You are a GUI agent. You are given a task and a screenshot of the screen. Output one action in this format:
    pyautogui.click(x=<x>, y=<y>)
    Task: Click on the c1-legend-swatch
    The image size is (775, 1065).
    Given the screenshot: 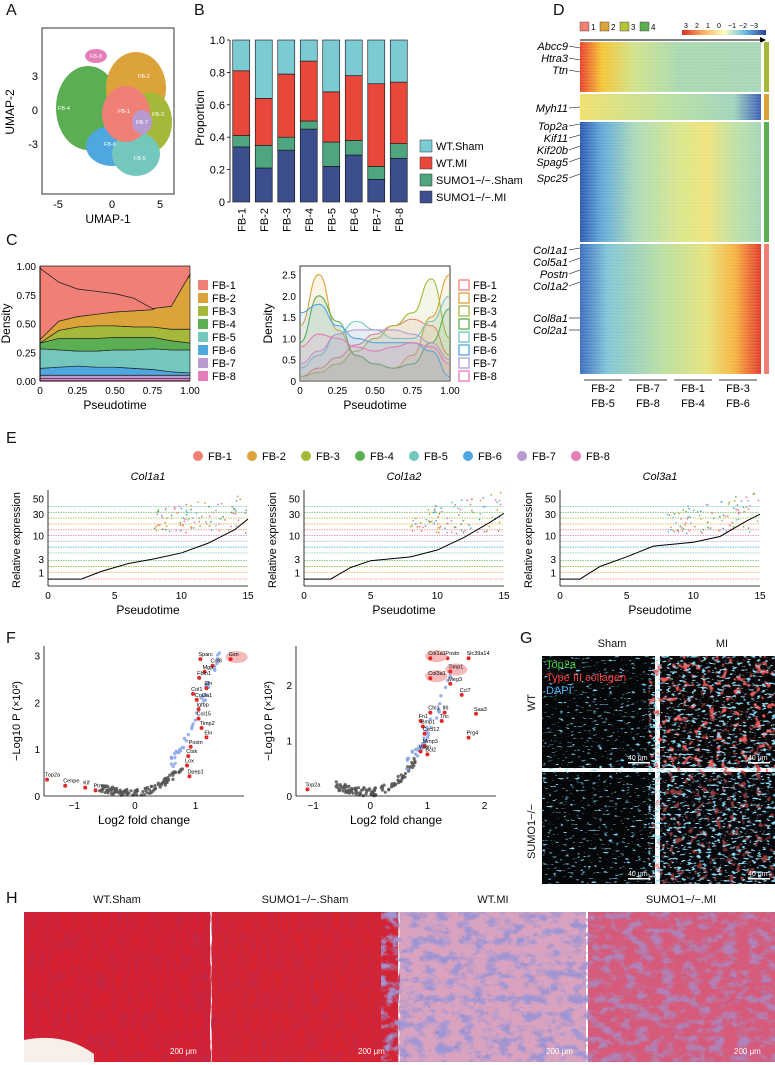 What is the action you would take?
    pyautogui.click(x=203, y=337)
    